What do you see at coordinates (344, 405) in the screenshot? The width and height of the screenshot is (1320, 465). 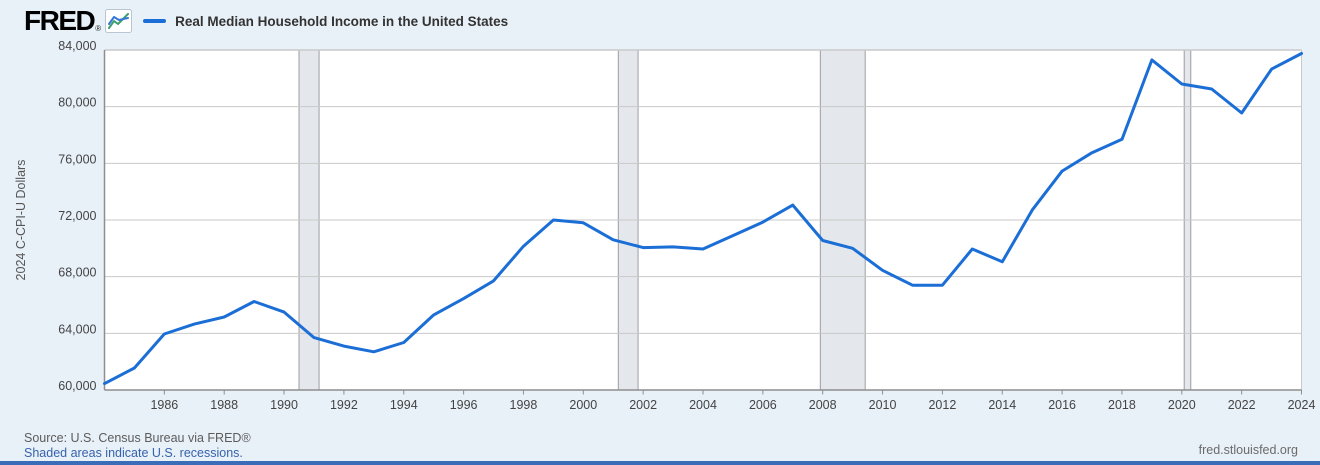 I see `x-tick-label: 1992` at bounding box center [344, 405].